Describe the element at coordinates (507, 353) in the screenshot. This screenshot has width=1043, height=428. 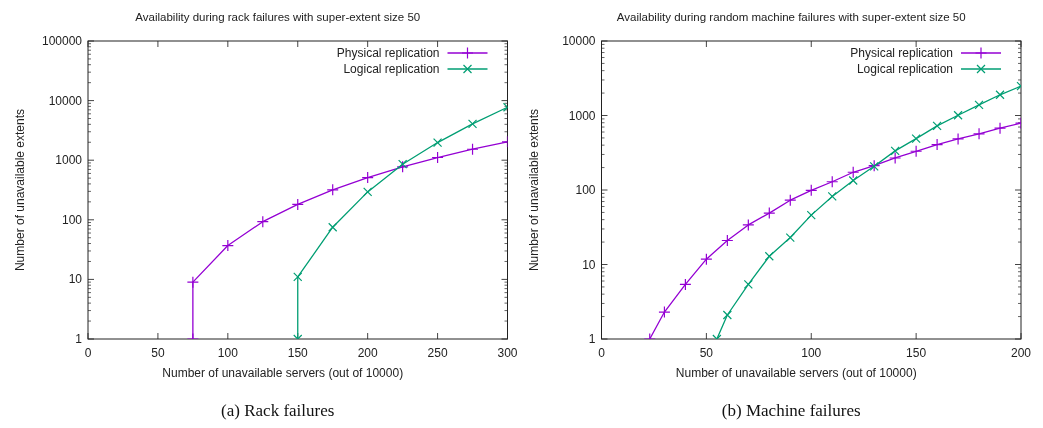
I see `x-tick-label: 300` at that location.